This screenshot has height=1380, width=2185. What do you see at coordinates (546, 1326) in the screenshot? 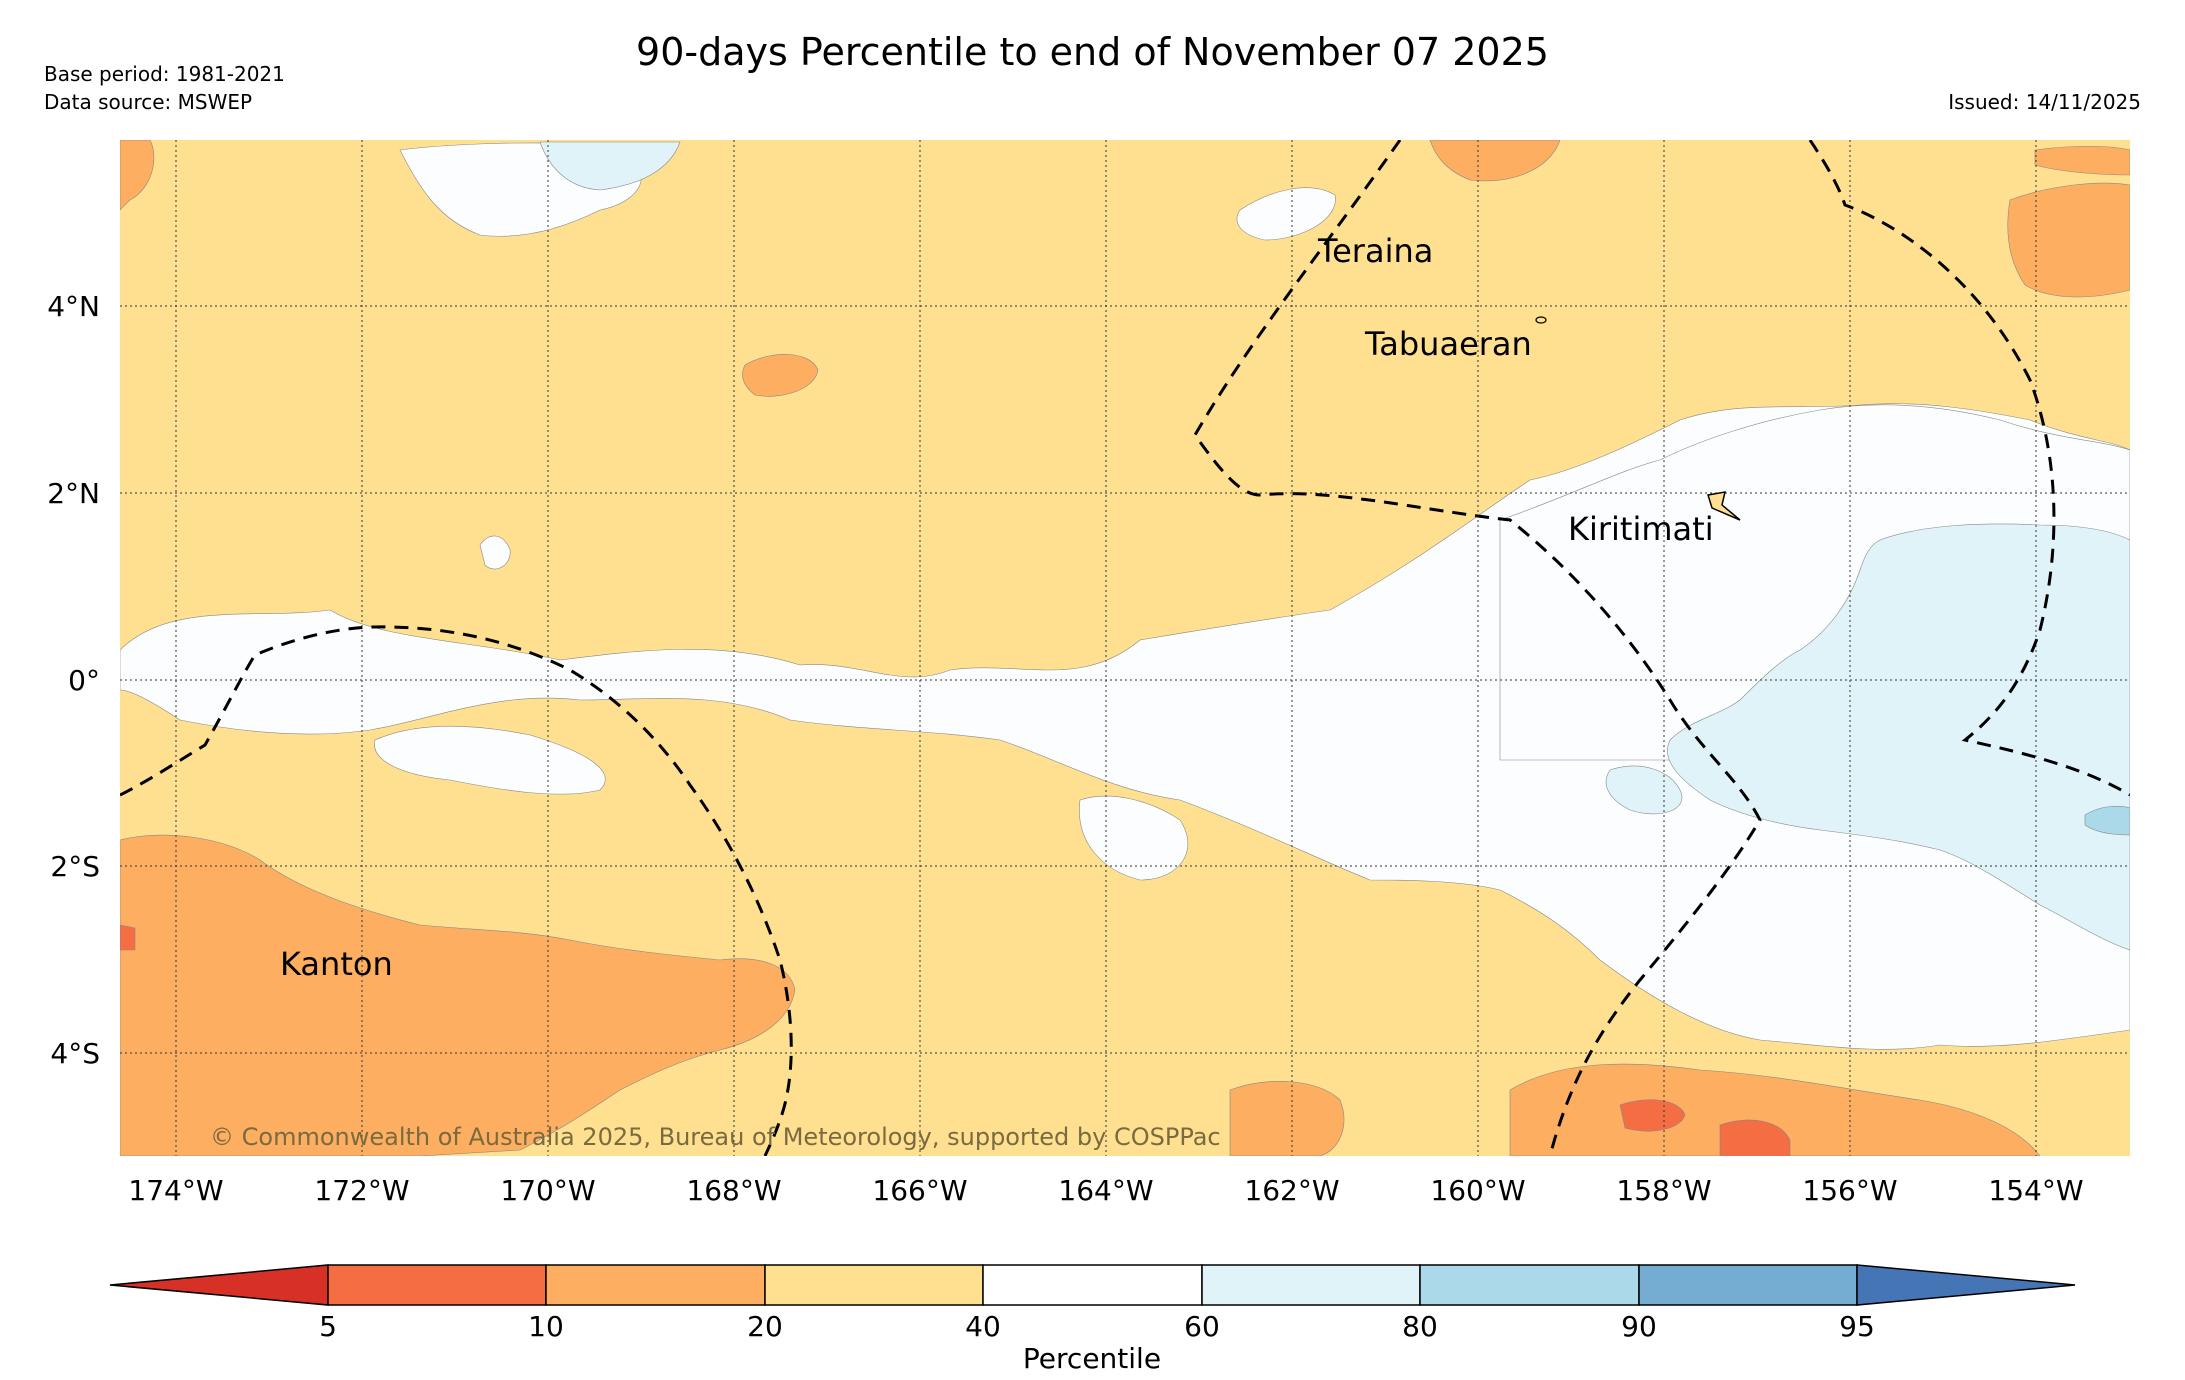
I see `colorbar-tick: 10` at bounding box center [546, 1326].